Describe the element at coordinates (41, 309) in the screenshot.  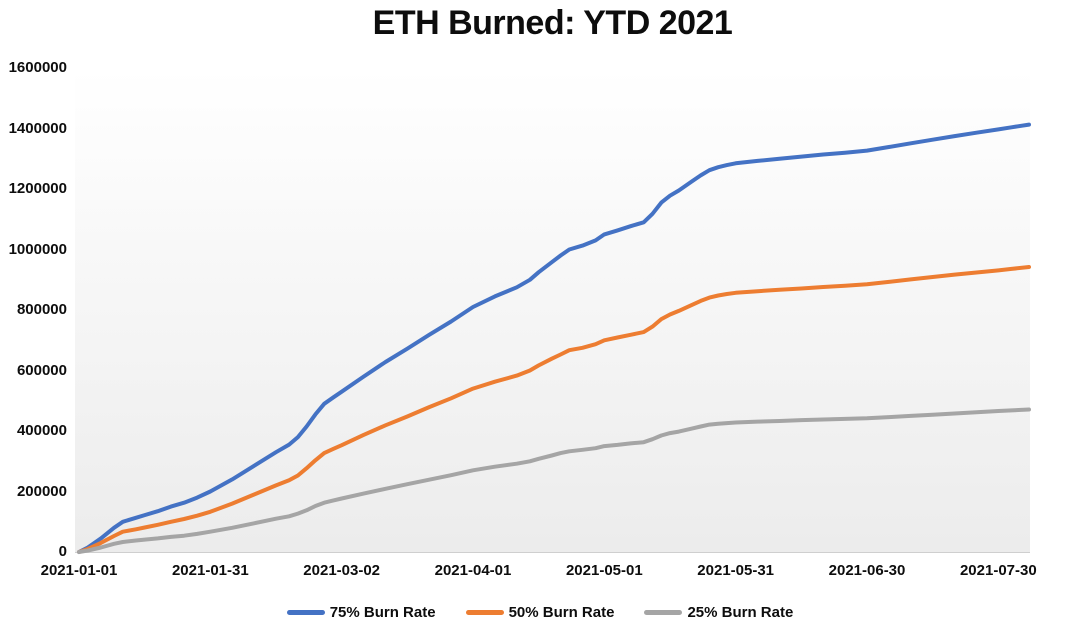
I see `y-tick-label: 800000` at that location.